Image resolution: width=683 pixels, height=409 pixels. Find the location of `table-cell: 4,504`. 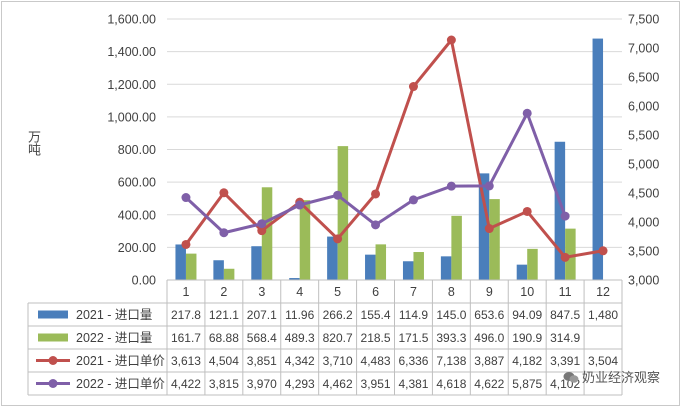

table-cell: 4,504 is located at coordinates (224, 361).